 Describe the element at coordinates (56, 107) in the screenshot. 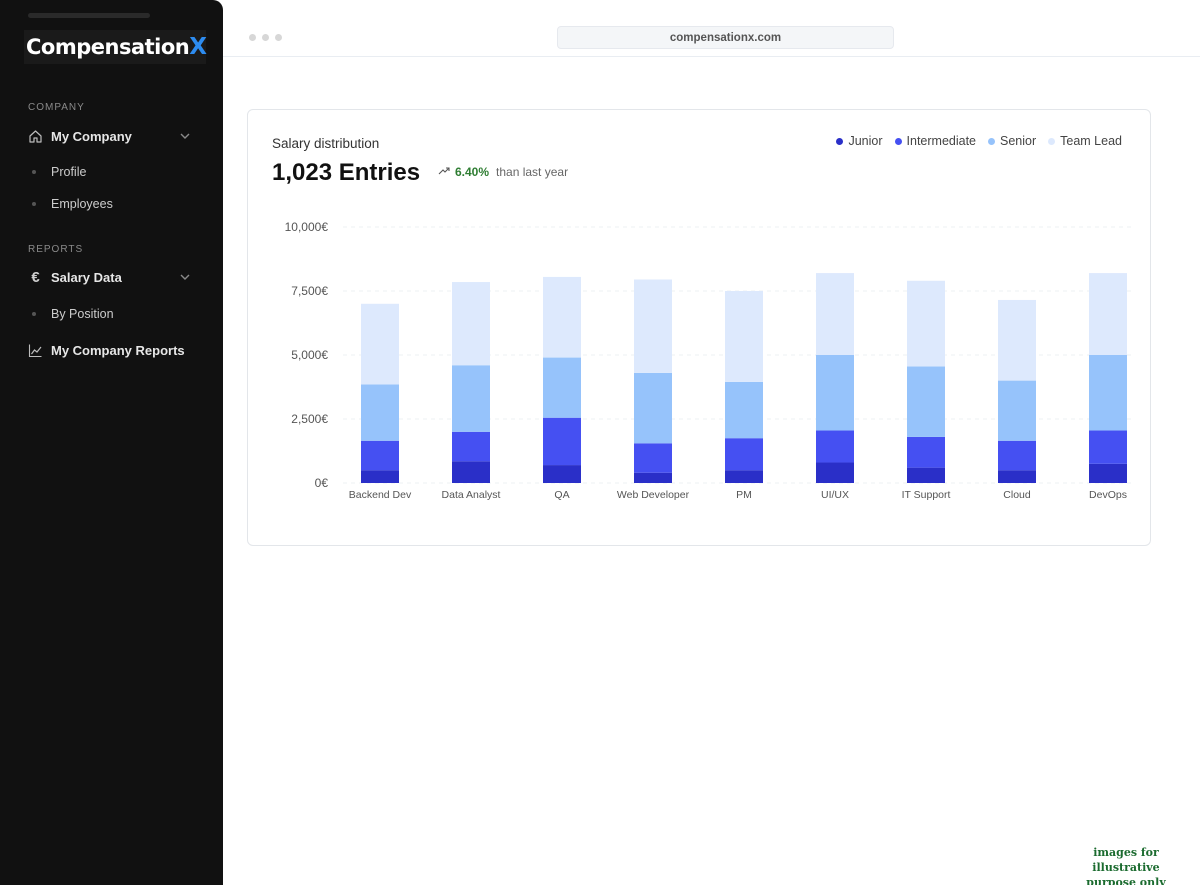

I see `section-label-company: COMPANY` at that location.